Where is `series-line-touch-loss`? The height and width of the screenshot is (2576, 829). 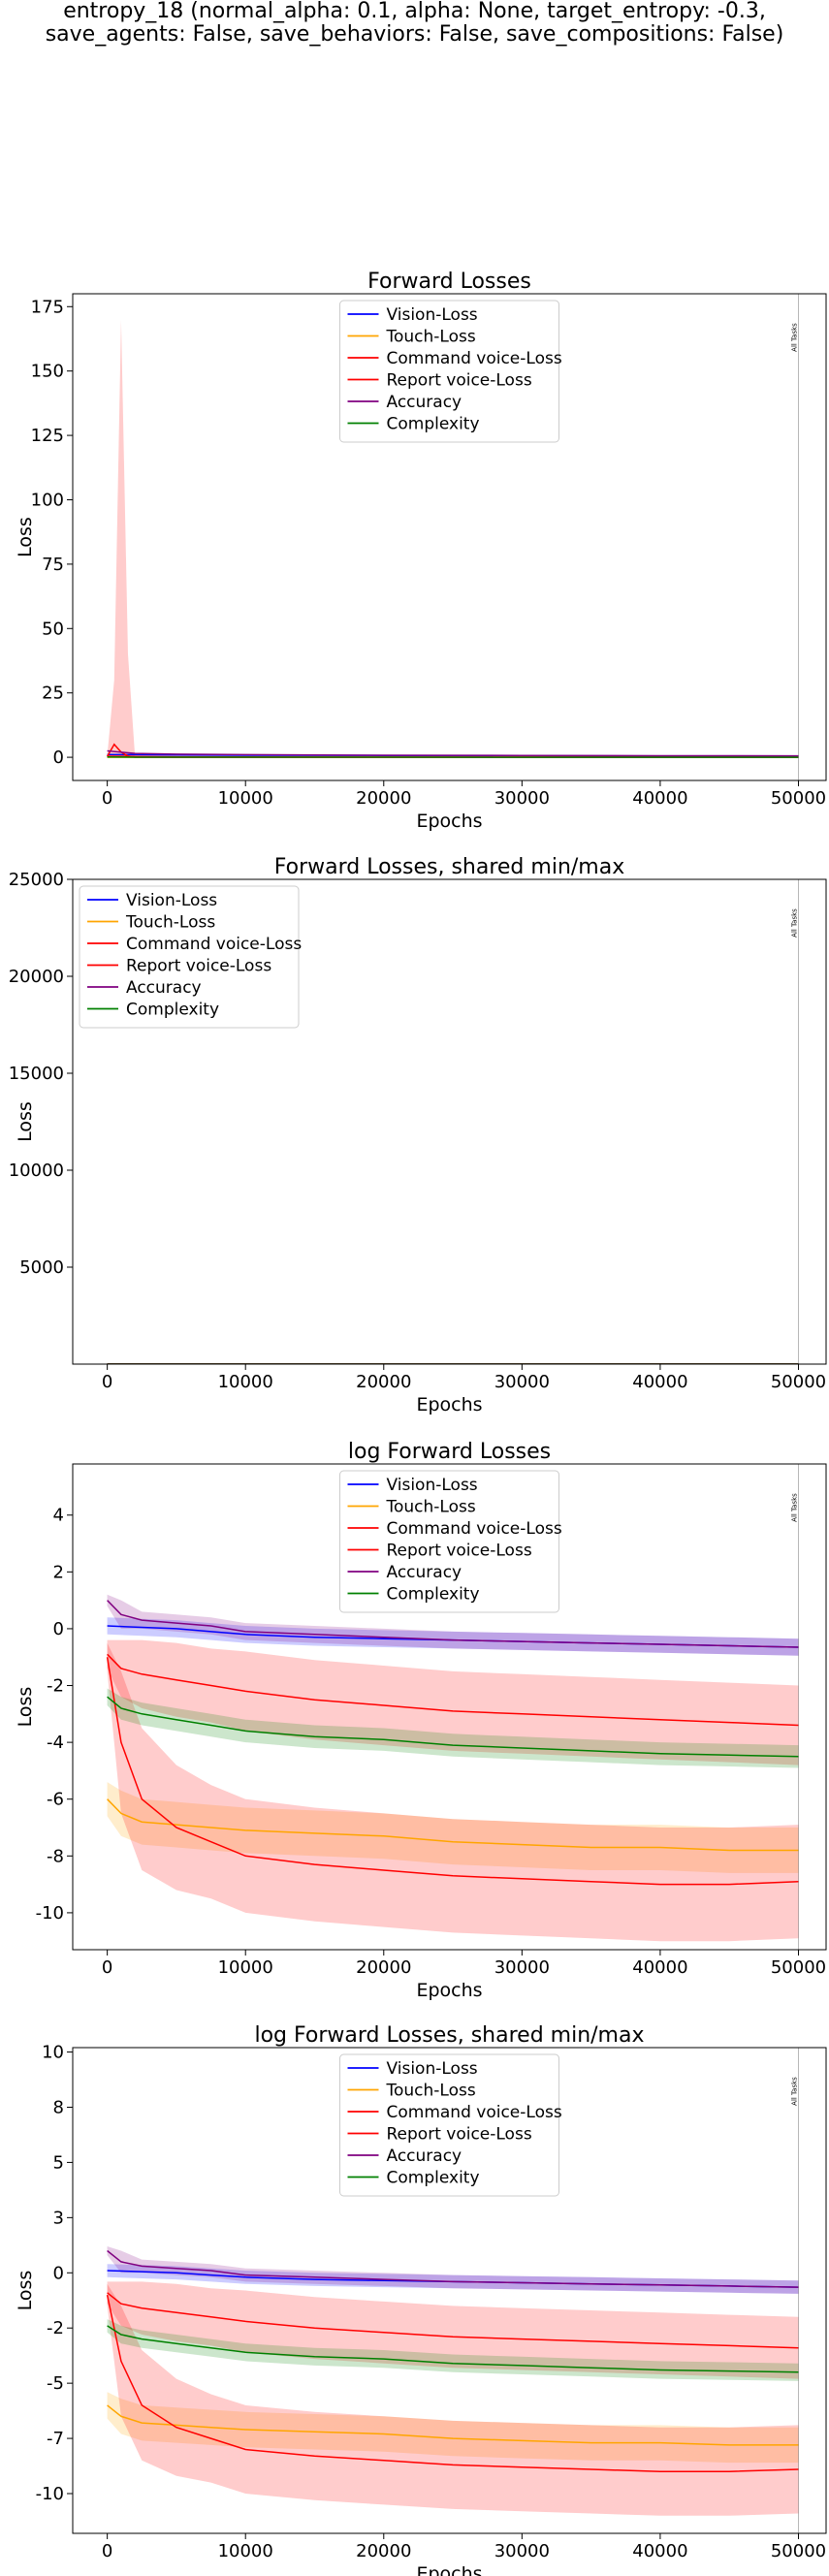
series-line-touch-loss is located at coordinates (453, 1825).